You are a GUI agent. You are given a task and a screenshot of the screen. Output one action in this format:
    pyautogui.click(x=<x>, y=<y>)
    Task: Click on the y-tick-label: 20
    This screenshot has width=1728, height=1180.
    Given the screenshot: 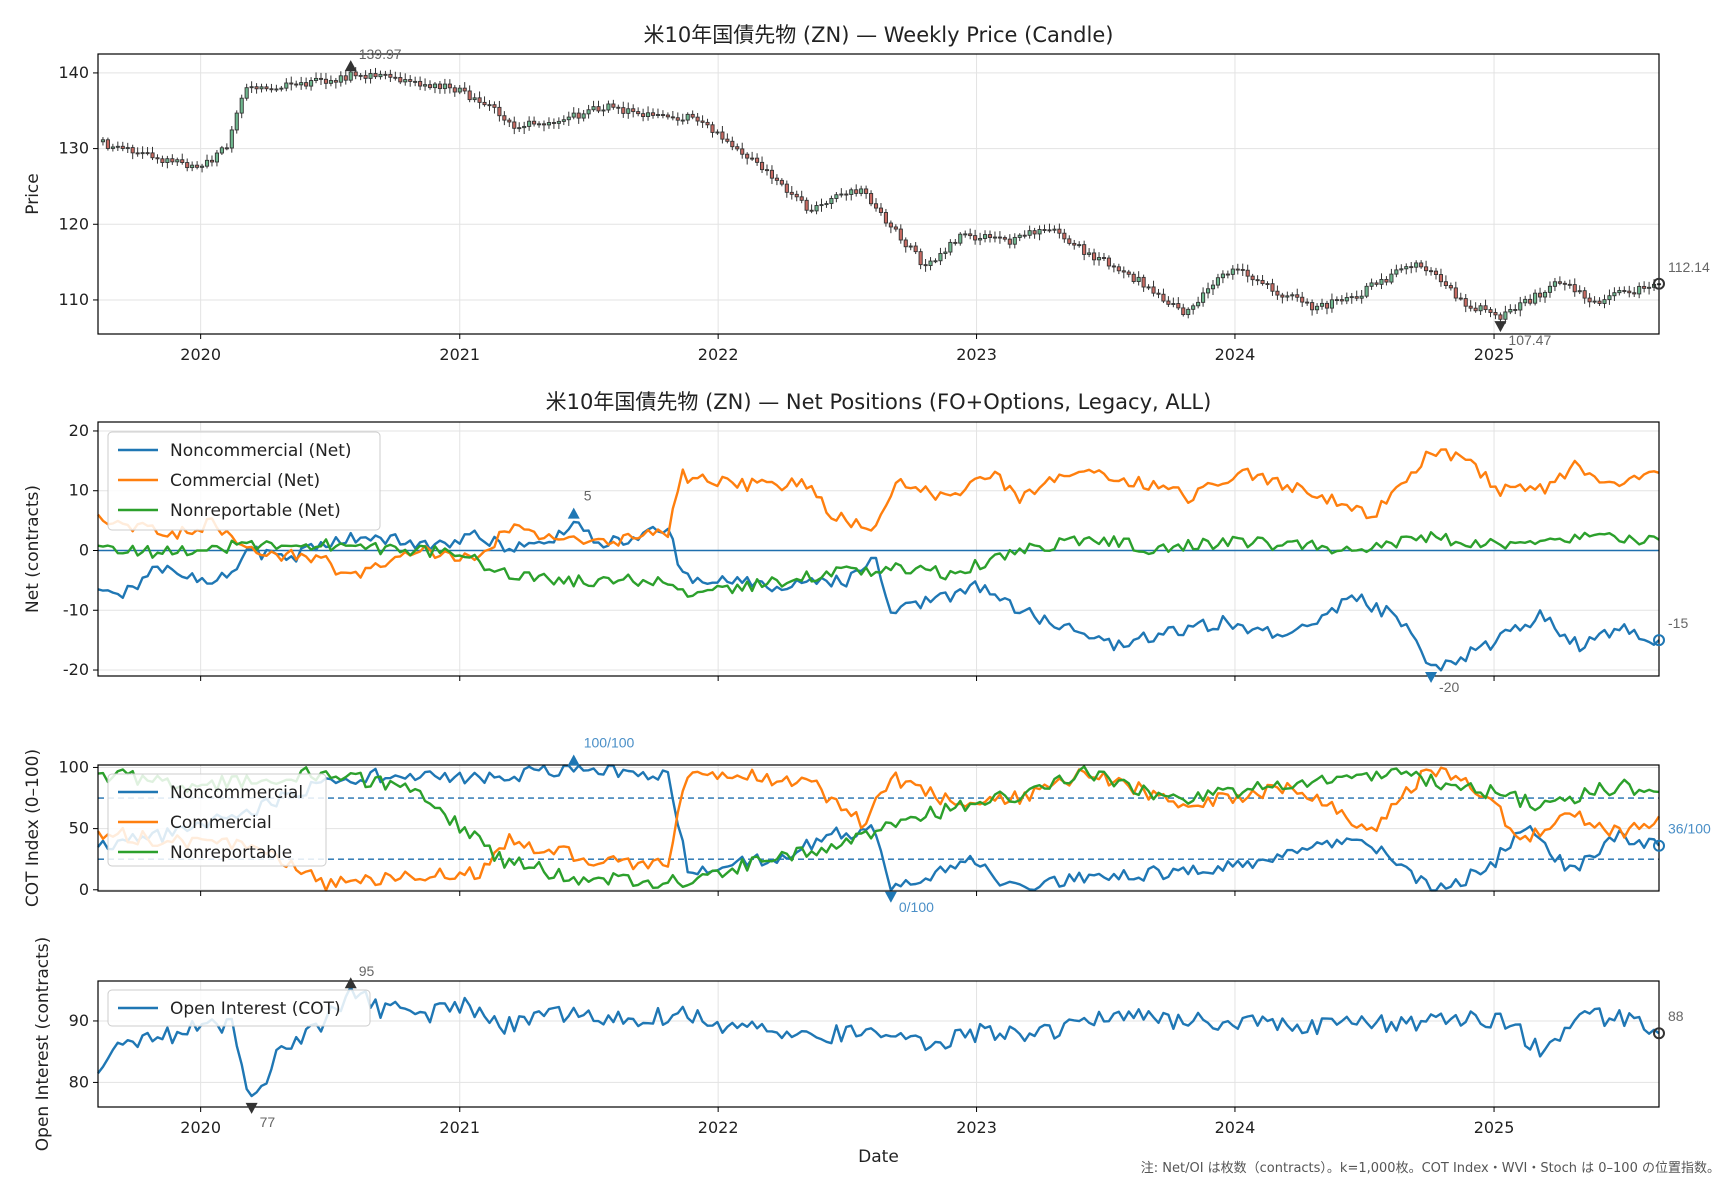 What is the action you would take?
    pyautogui.click(x=79, y=430)
    